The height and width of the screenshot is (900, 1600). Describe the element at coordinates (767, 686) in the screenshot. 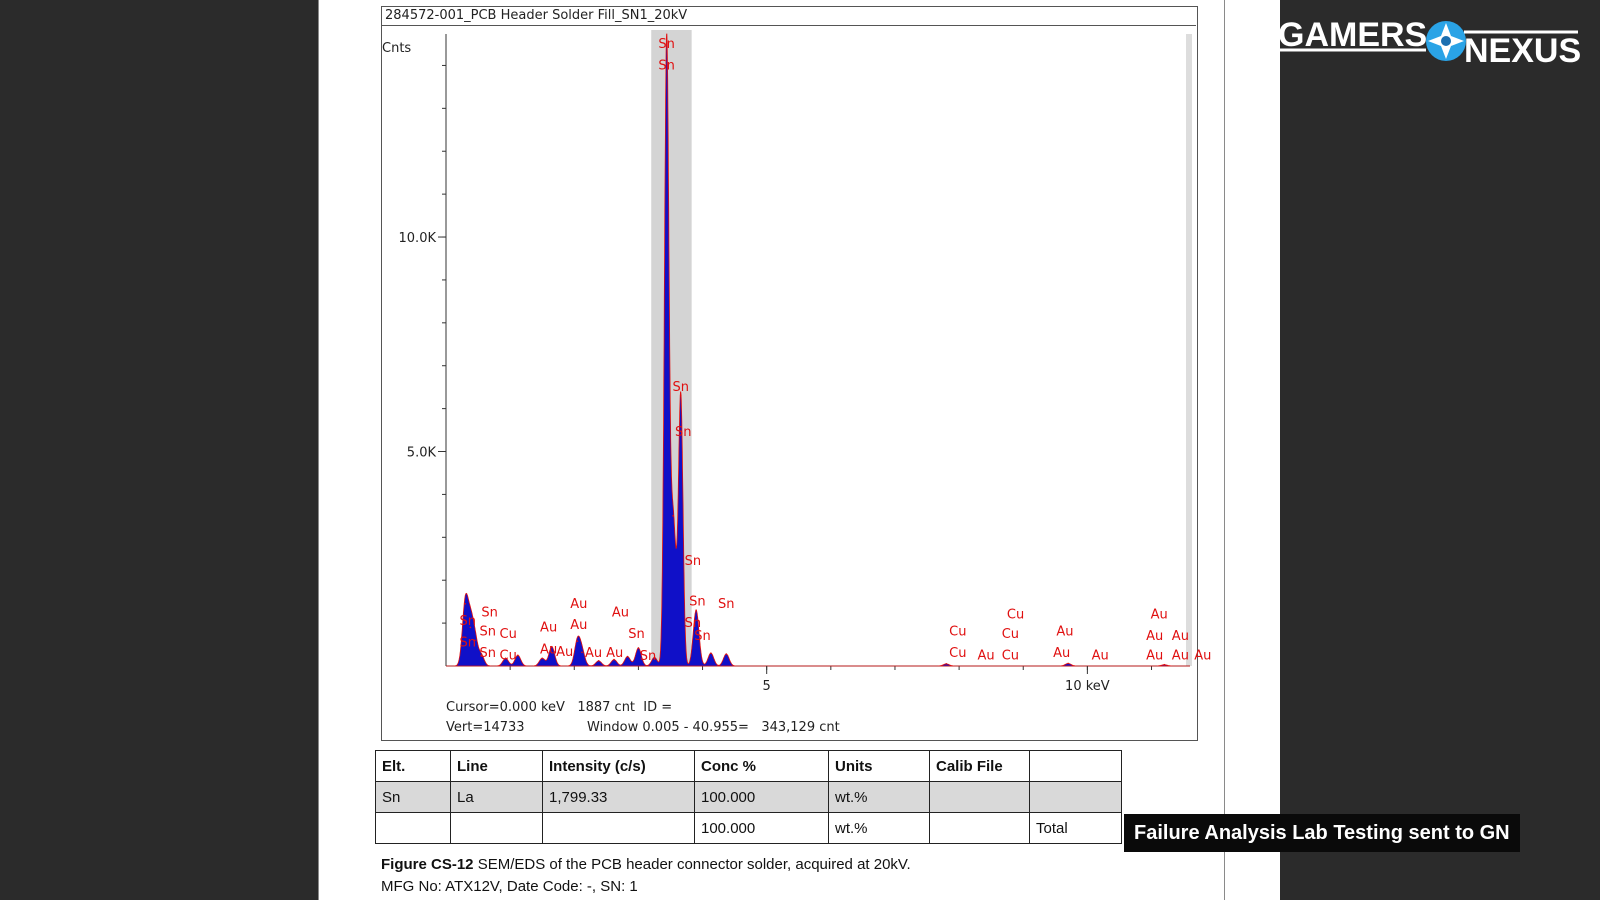

I see `x-tick-label: 5` at that location.